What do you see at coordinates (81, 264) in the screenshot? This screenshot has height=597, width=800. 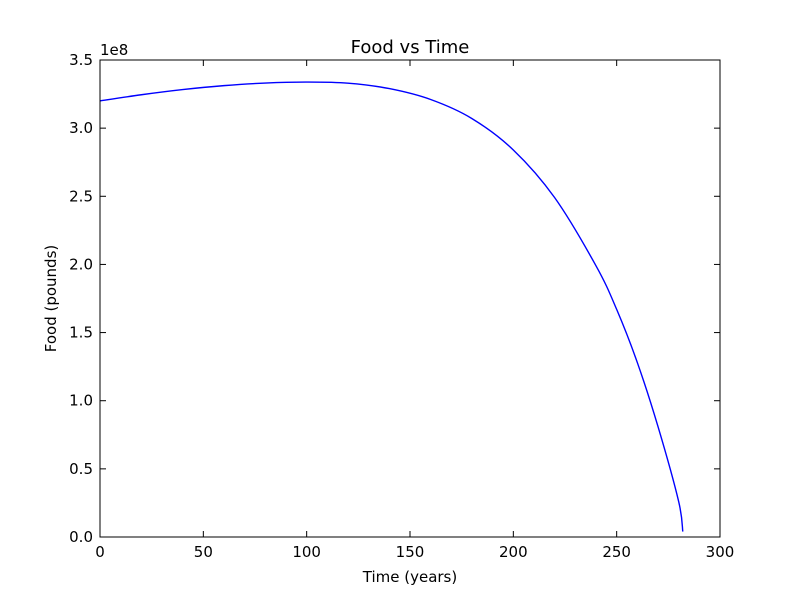 I see `y-tick-label: 2.0` at bounding box center [81, 264].